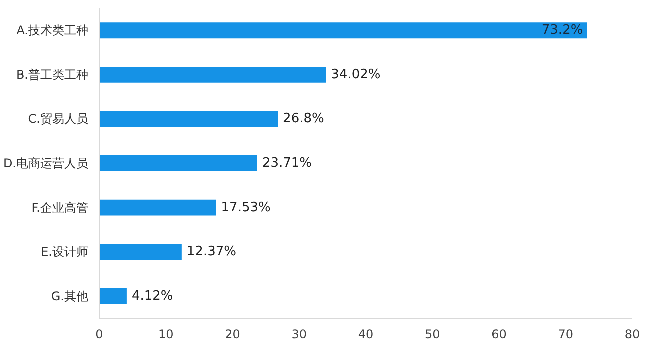 This screenshot has width=652, height=341. I want to click on y-tick-label: G.其他, so click(70, 296).